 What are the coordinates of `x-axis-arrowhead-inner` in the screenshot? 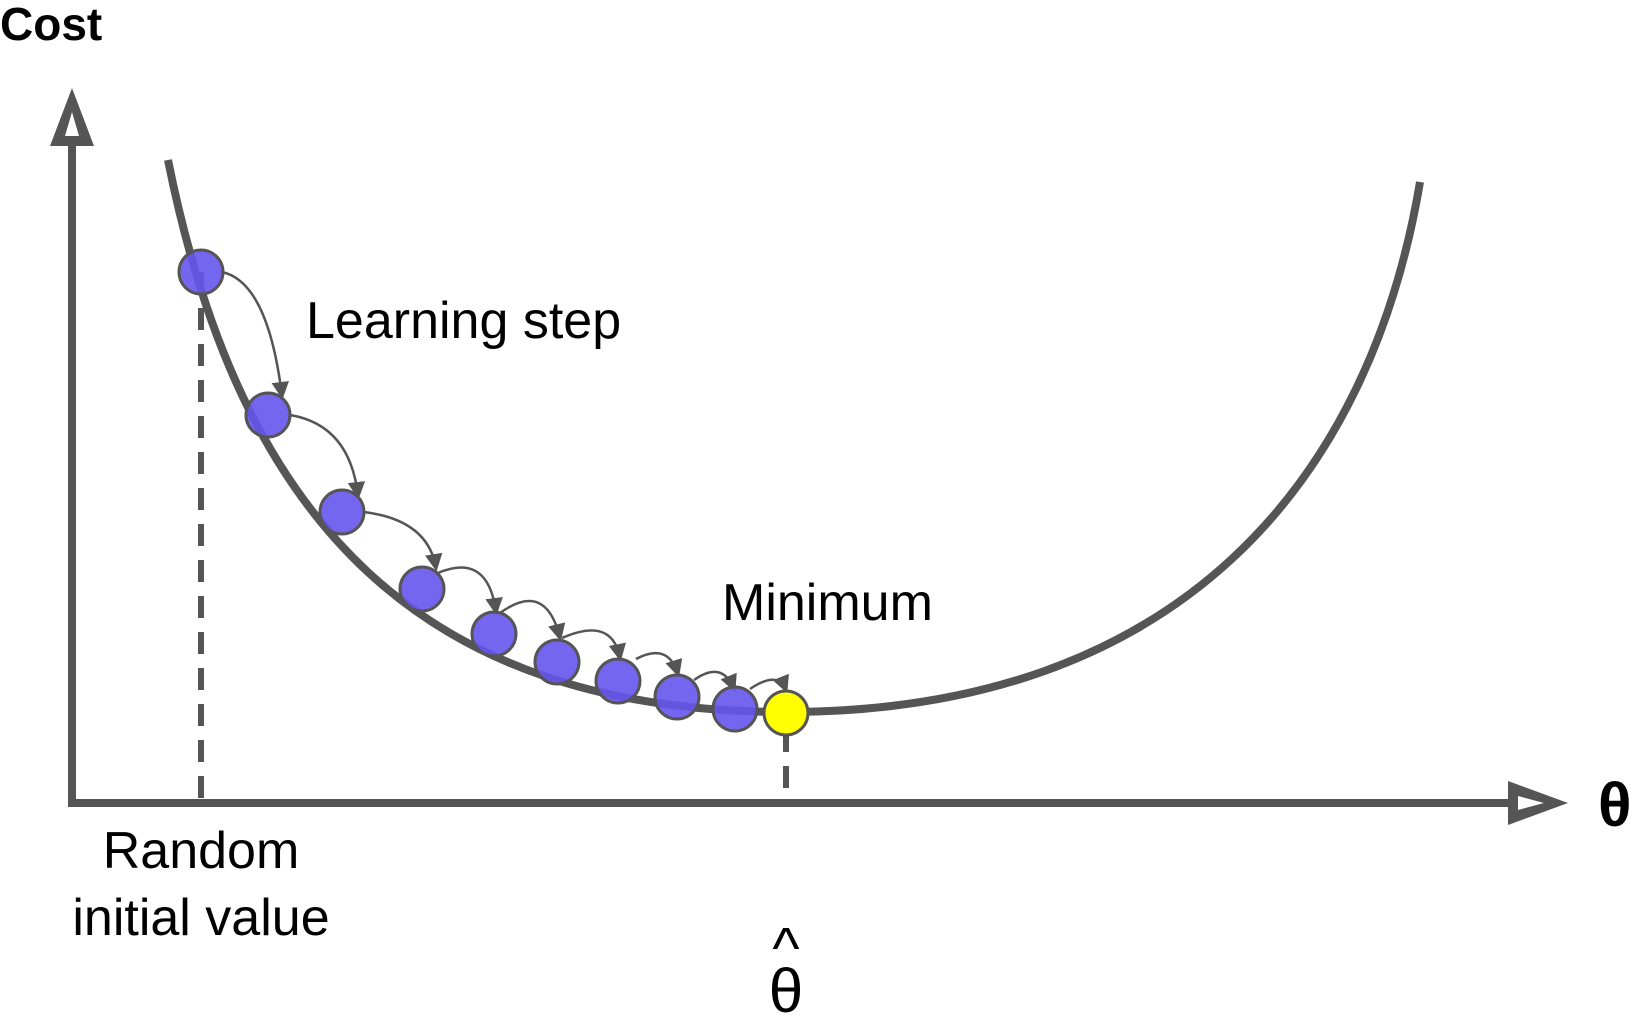 It's located at (1531, 803).